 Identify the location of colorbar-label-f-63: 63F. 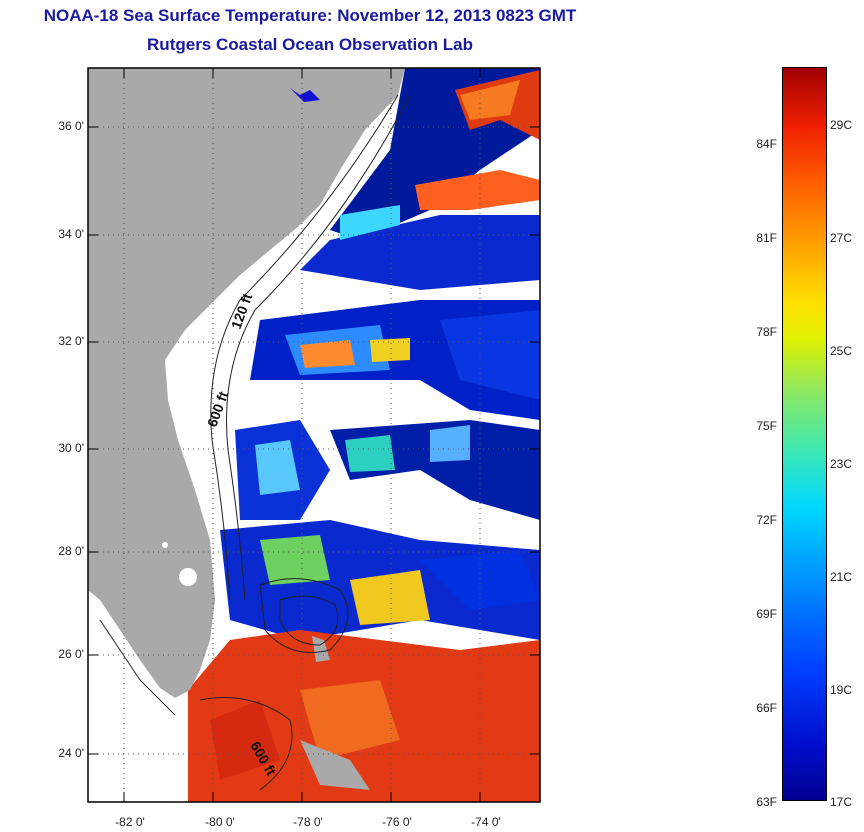
(766, 802).